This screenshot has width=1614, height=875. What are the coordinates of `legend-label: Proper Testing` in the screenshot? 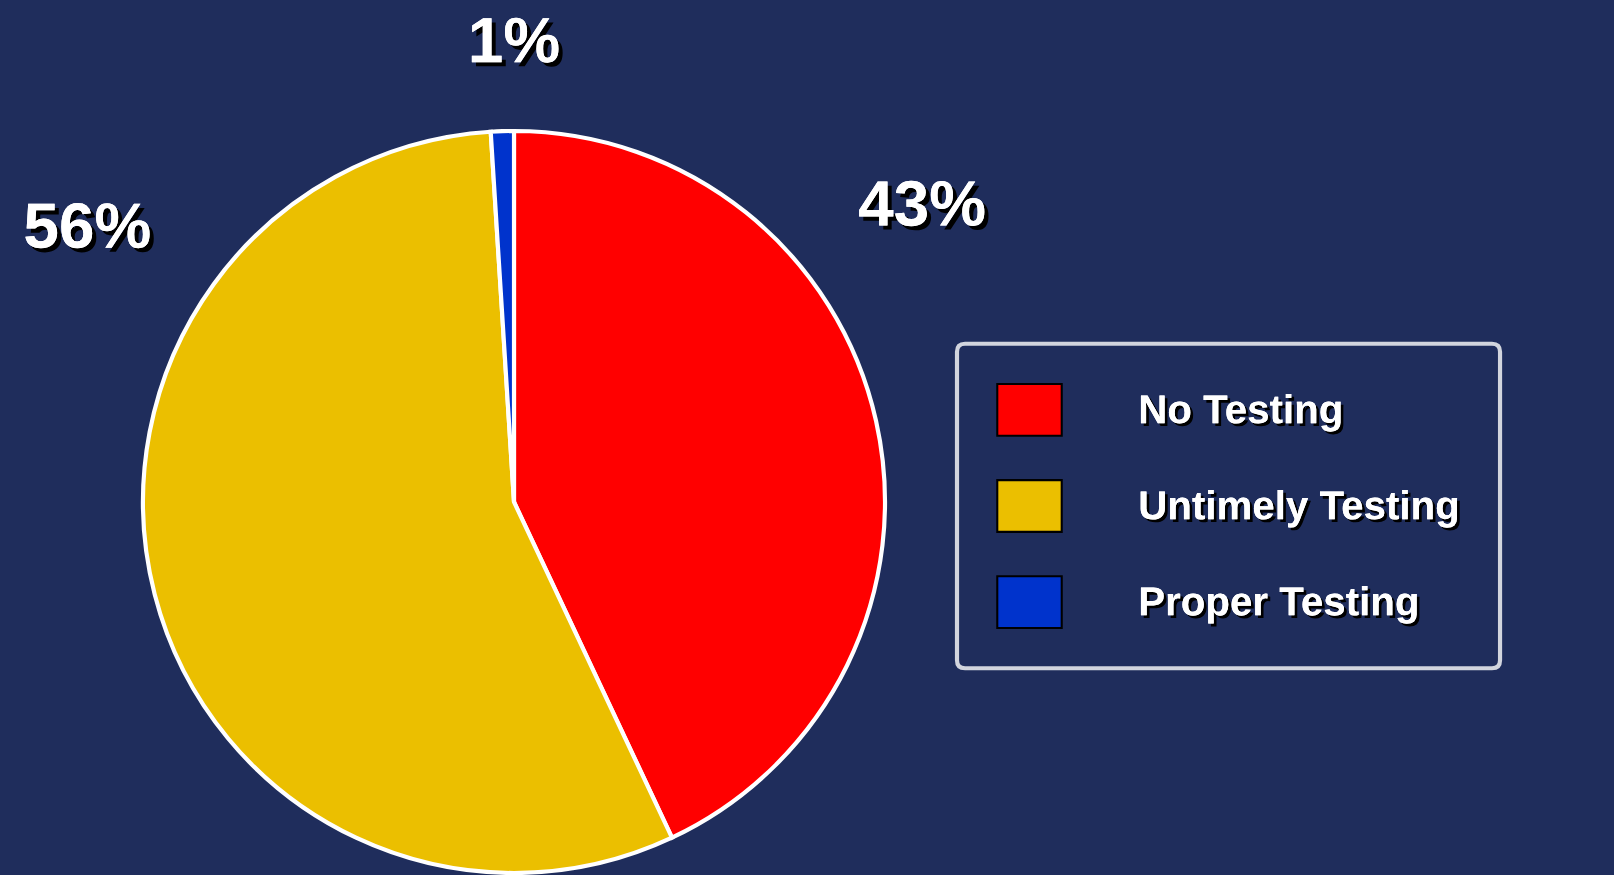 It's located at (1280, 606).